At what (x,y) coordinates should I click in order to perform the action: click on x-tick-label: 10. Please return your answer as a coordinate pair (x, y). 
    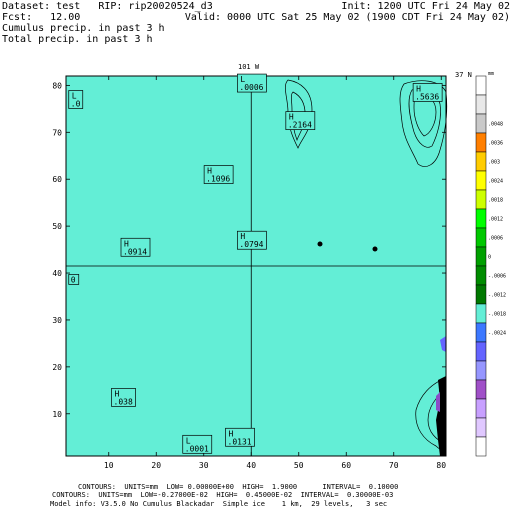
    Looking at the image, I should click on (109, 465).